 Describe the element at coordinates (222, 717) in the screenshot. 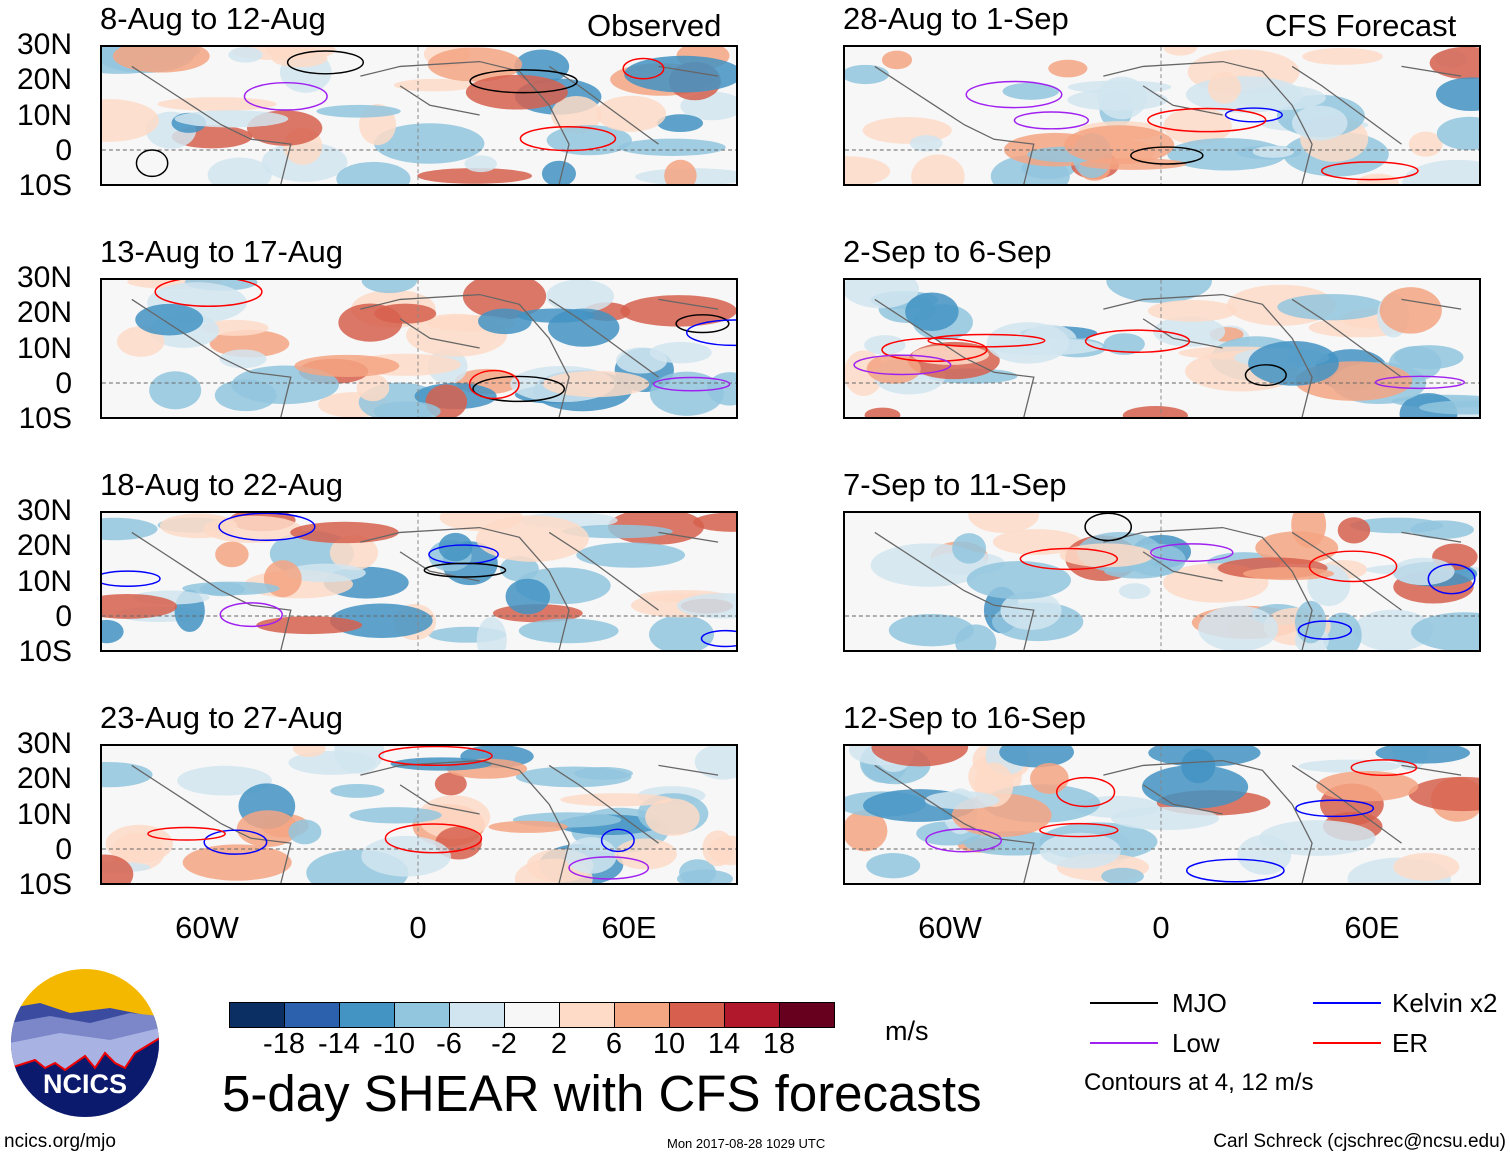

I see `panel-title: 23-Aug to 27-Aug` at that location.